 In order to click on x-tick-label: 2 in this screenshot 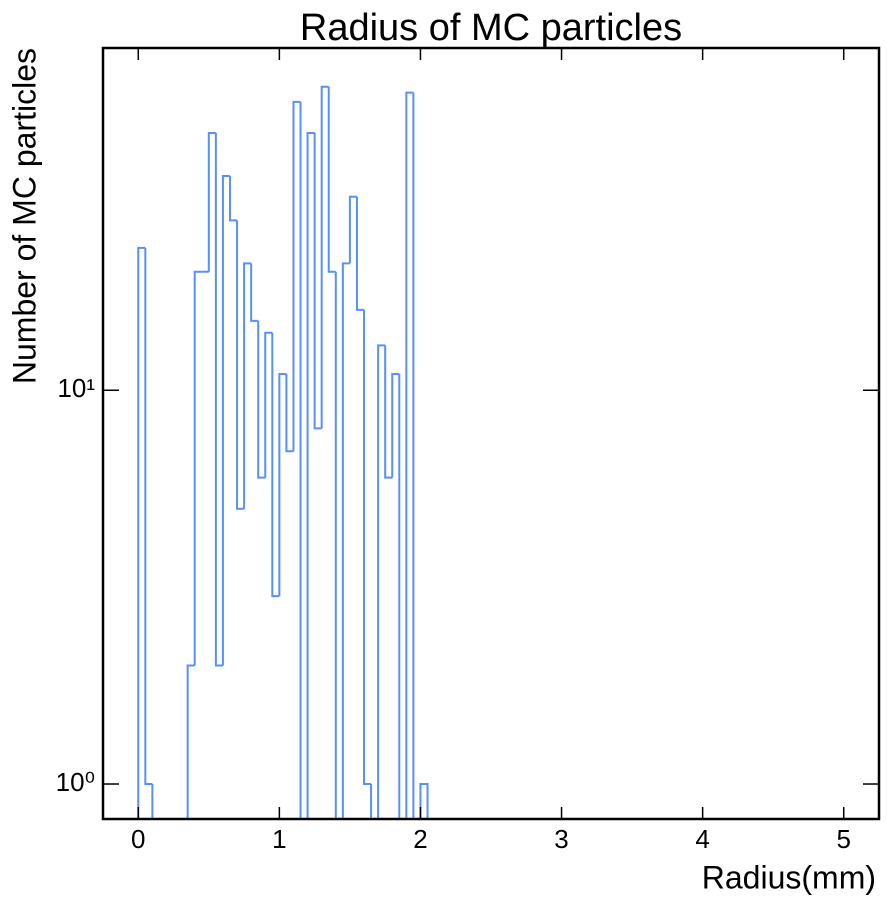, I will do `click(420, 839)`.